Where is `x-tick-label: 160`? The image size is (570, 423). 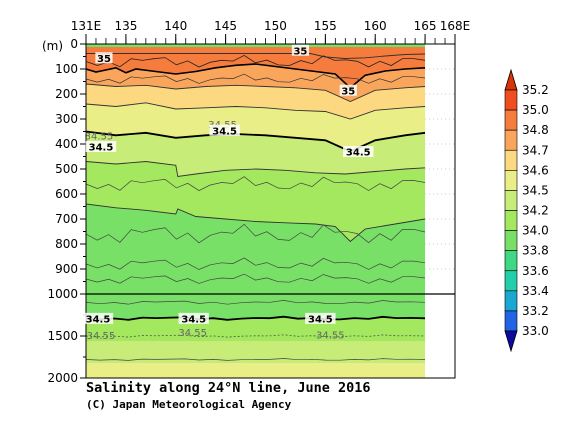 x-tick-label: 160 is located at coordinates (375, 26).